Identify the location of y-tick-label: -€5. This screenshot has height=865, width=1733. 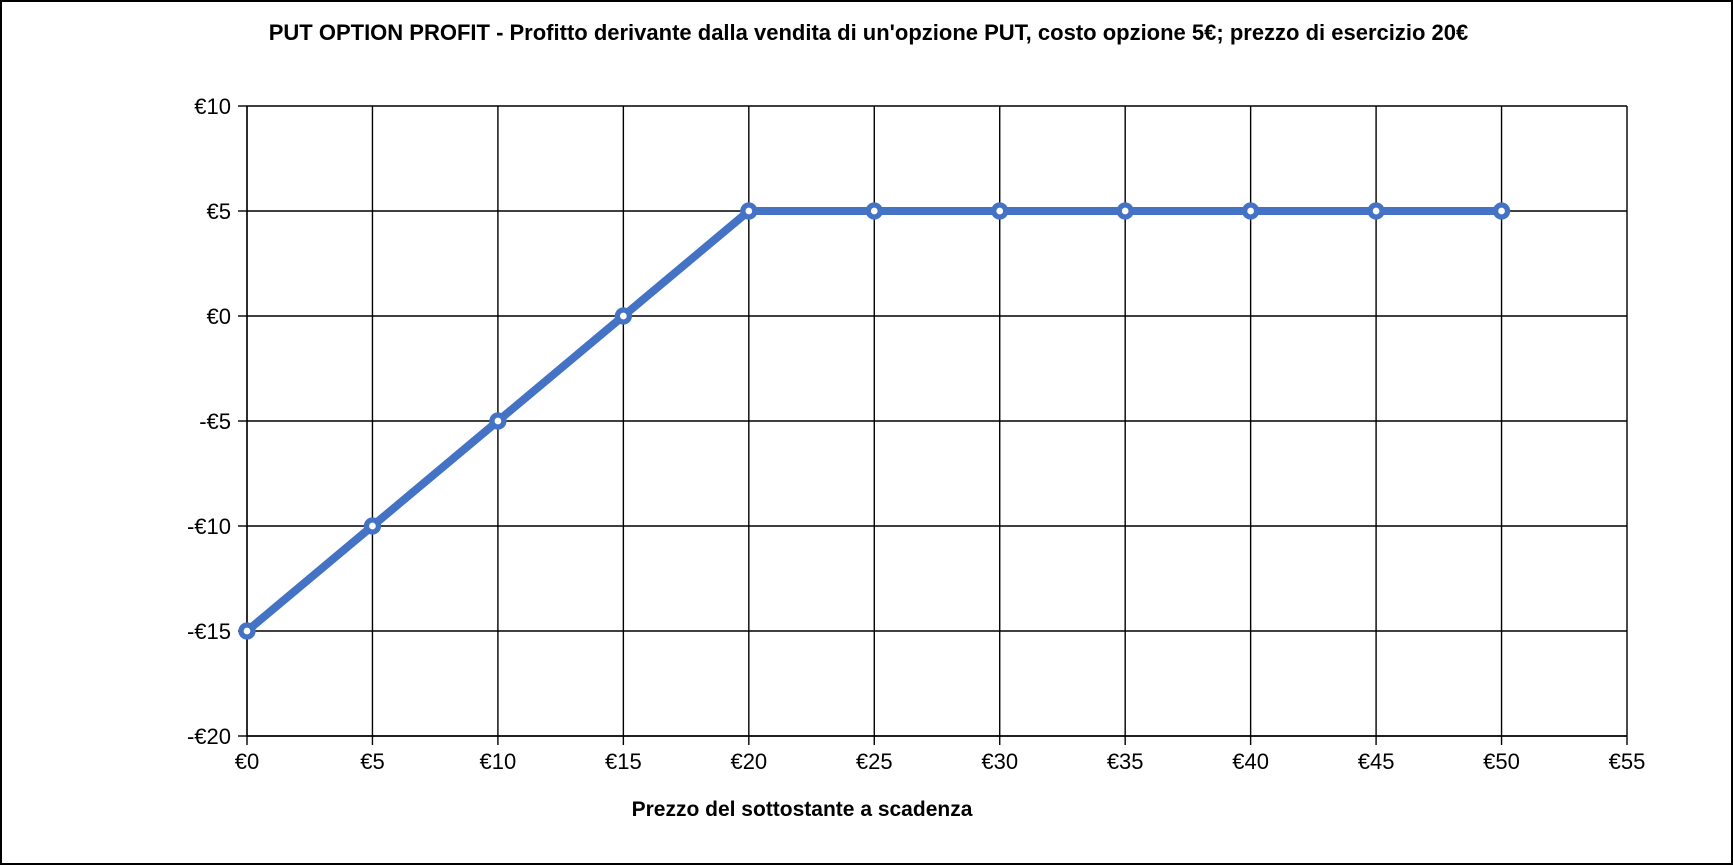
(215, 421).